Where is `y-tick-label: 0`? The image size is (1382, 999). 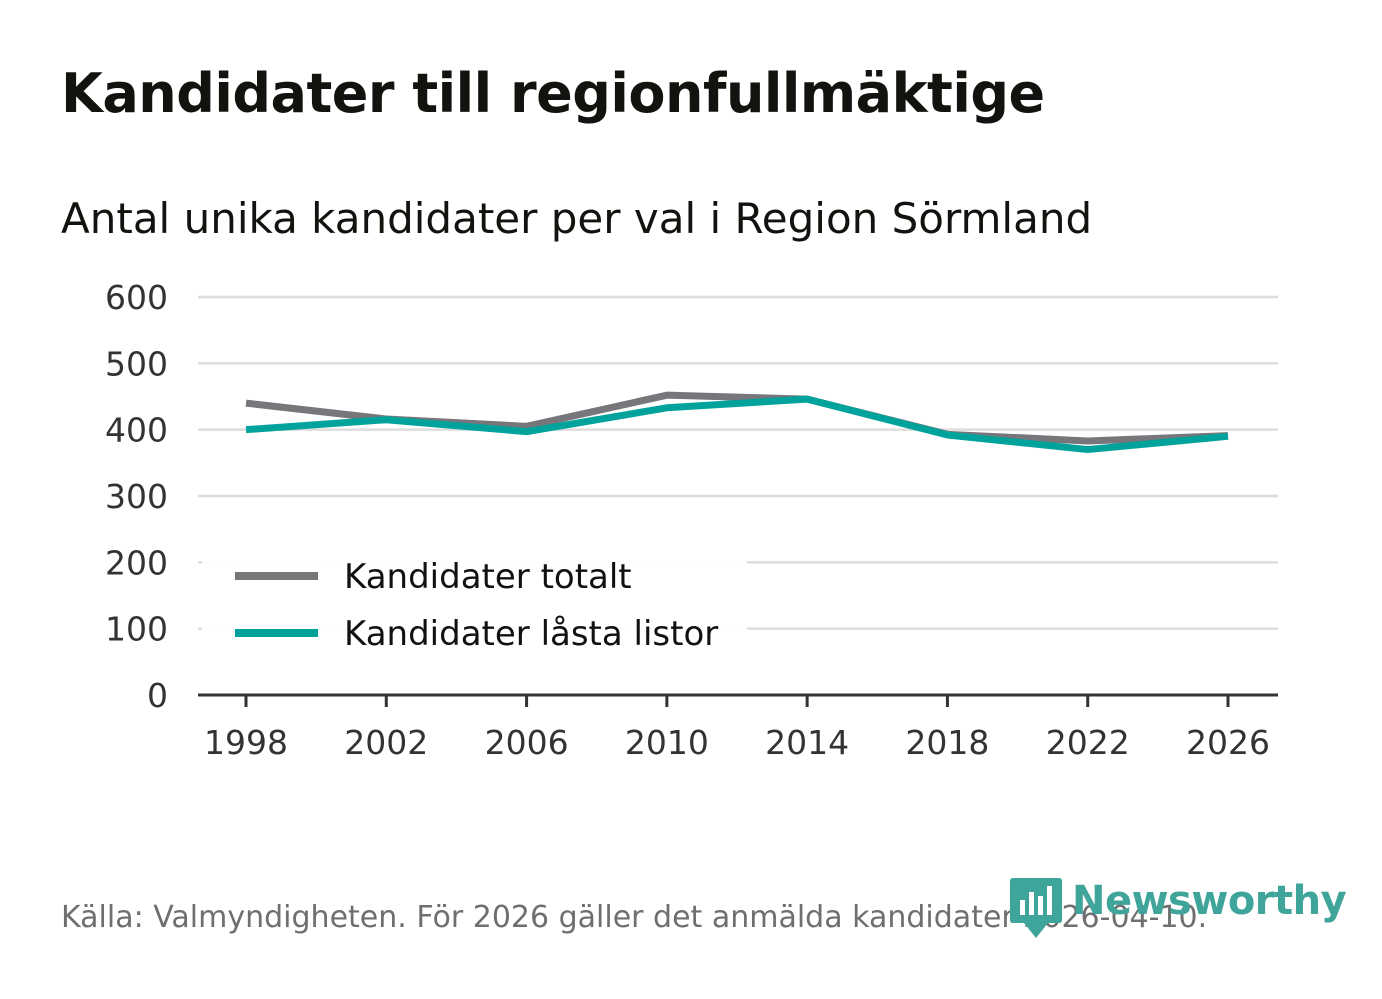 y-tick-label: 0 is located at coordinates (157, 695).